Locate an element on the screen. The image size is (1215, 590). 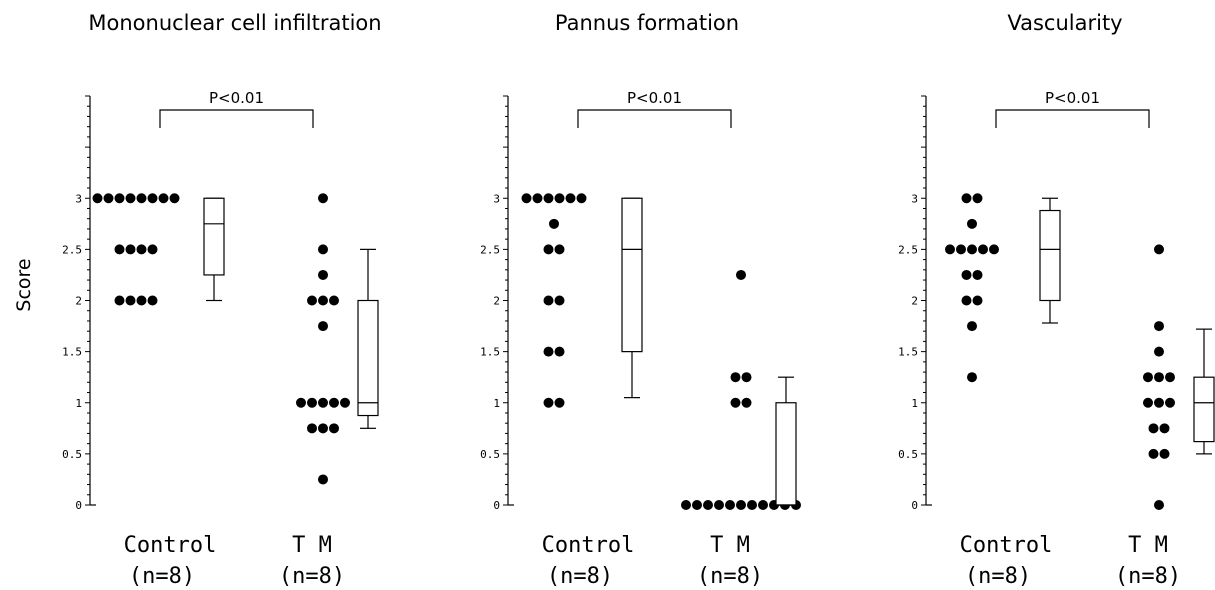
tick-label: 1.5 is located at coordinates (908, 352).